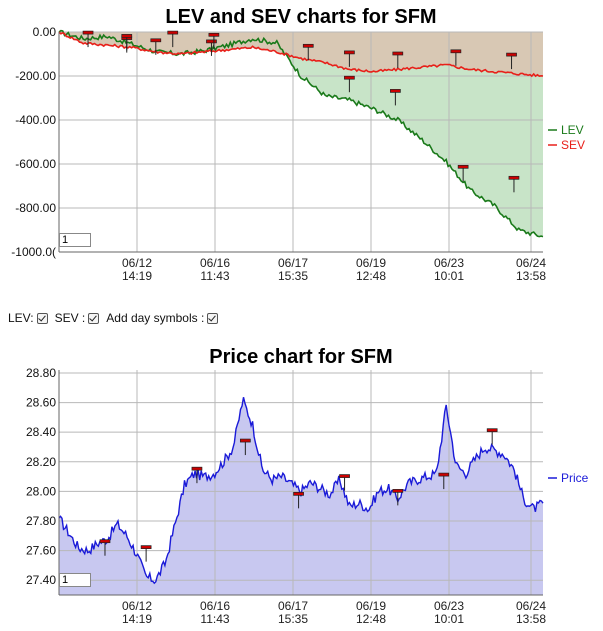 Image resolution: width=603 pixels, height=631 pixels. I want to click on day-symbols-toggle-label: Add day symbols :, so click(155, 318).